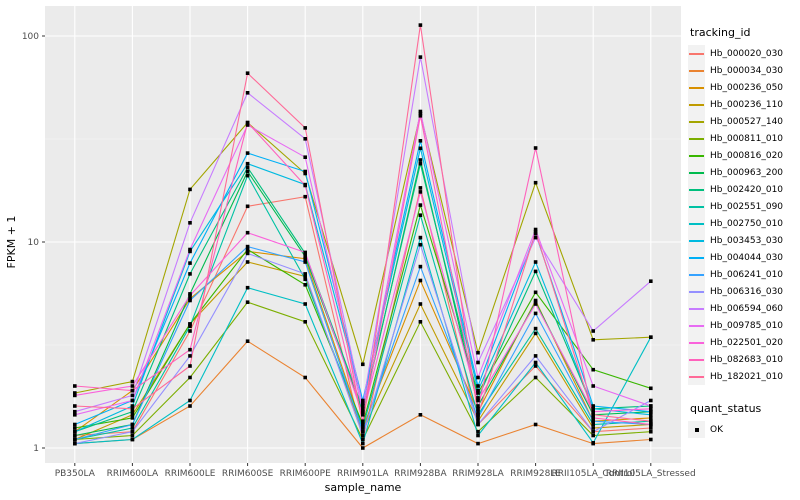  I want to click on legend-item: Hb_002420_010, so click(744, 189).